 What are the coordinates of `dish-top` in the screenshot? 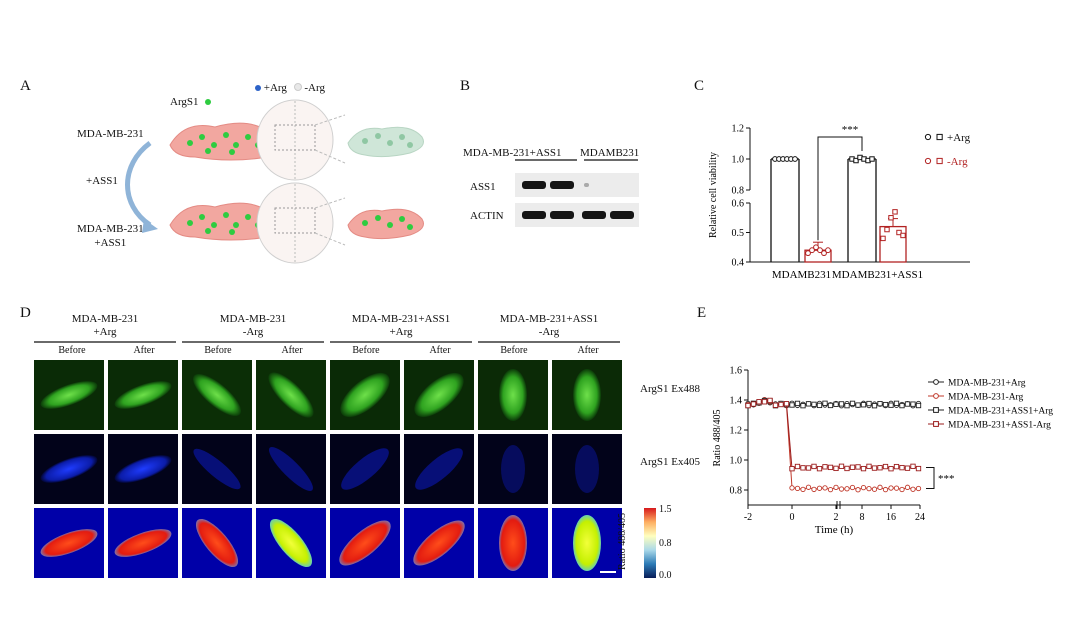 It's located at (295, 140).